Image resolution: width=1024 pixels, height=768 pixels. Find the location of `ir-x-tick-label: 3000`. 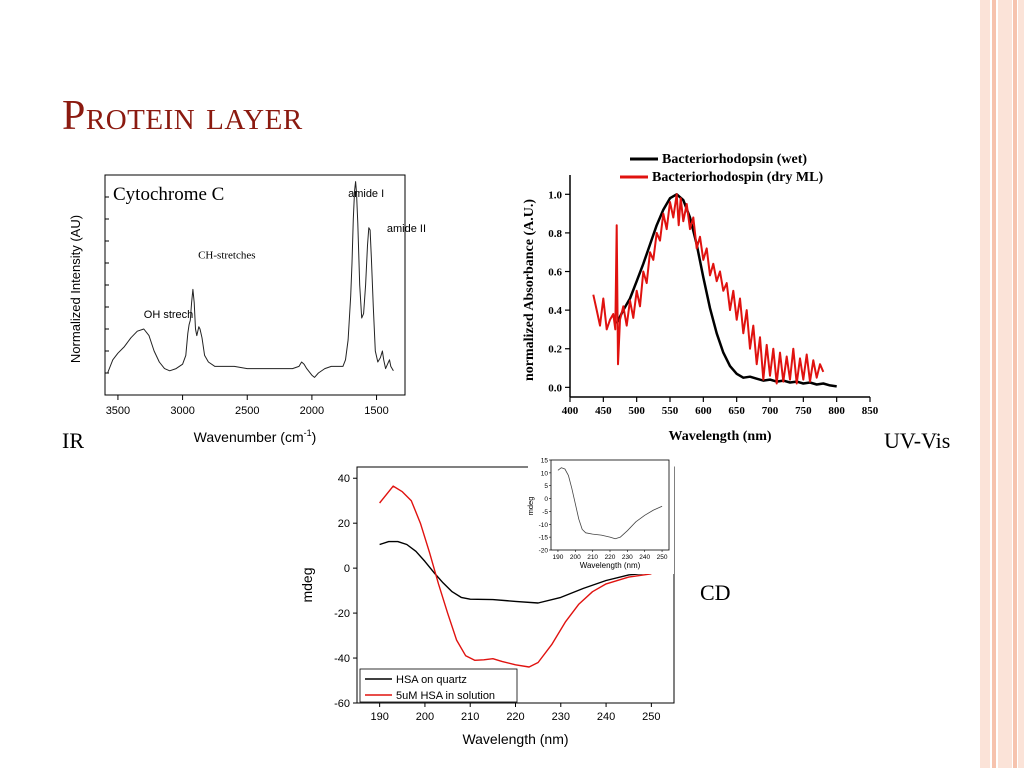

ir-x-tick-label: 3000 is located at coordinates (182, 411).